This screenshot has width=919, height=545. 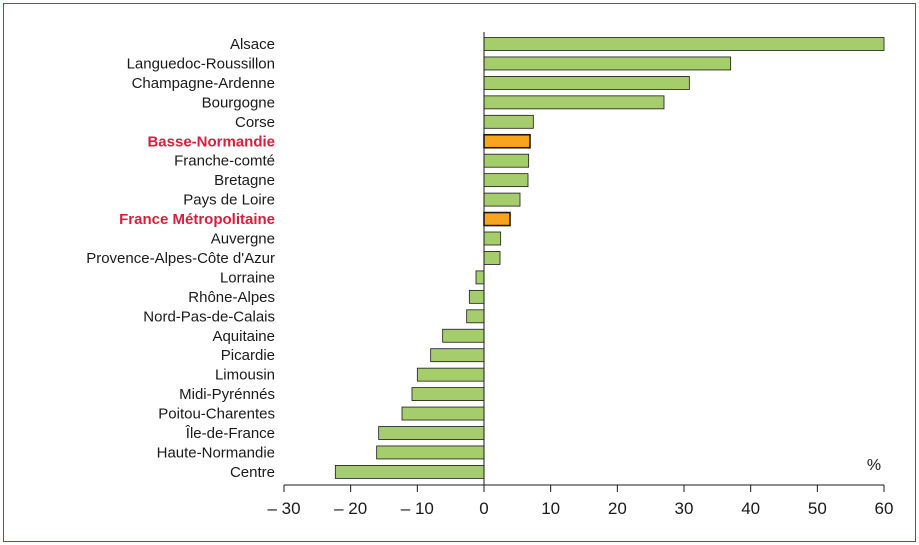 What do you see at coordinates (506, 160) in the screenshot?
I see `bar-franche-comte` at bounding box center [506, 160].